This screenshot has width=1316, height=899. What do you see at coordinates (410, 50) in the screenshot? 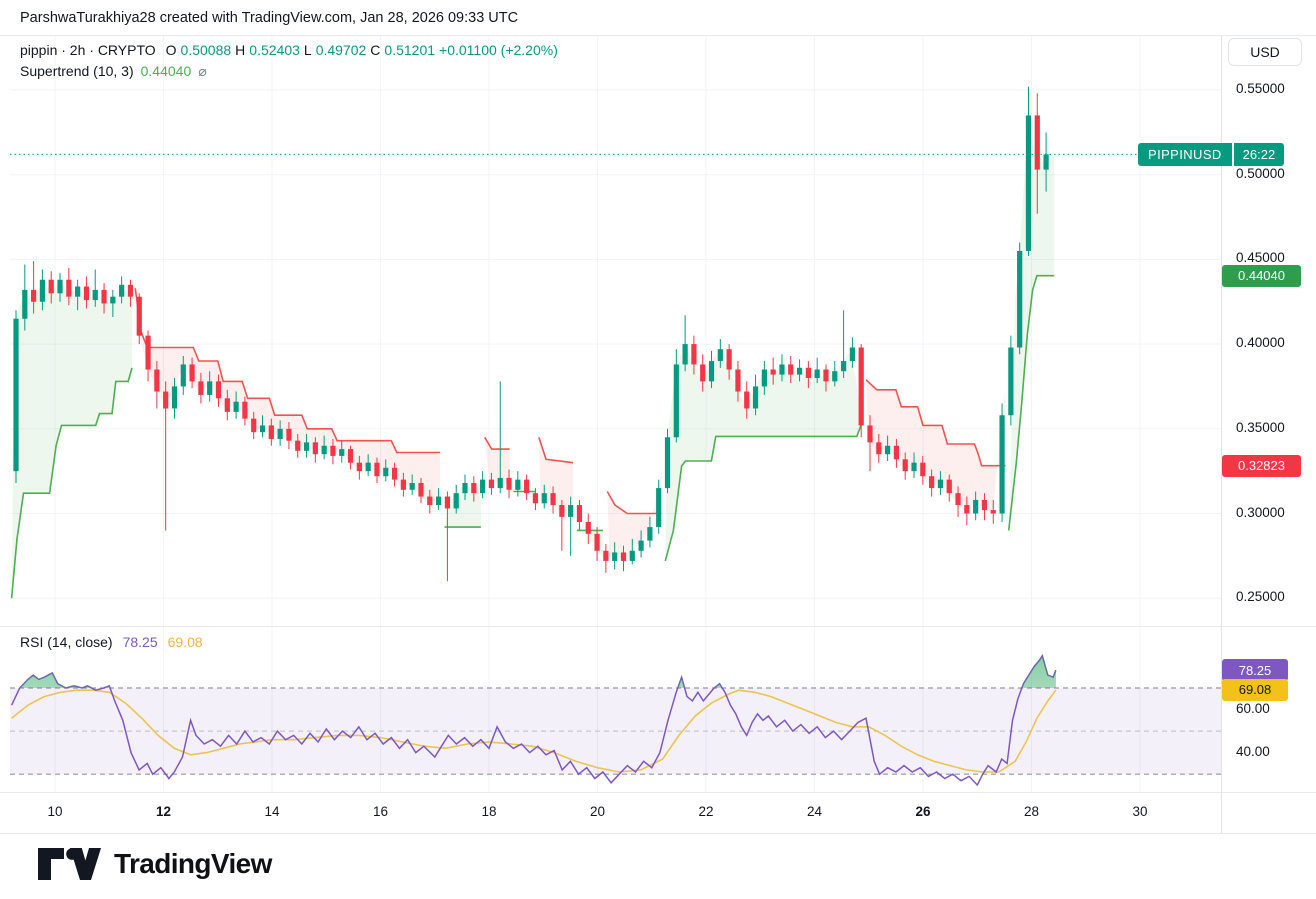
I see `close-value: 0.51201` at bounding box center [410, 50].